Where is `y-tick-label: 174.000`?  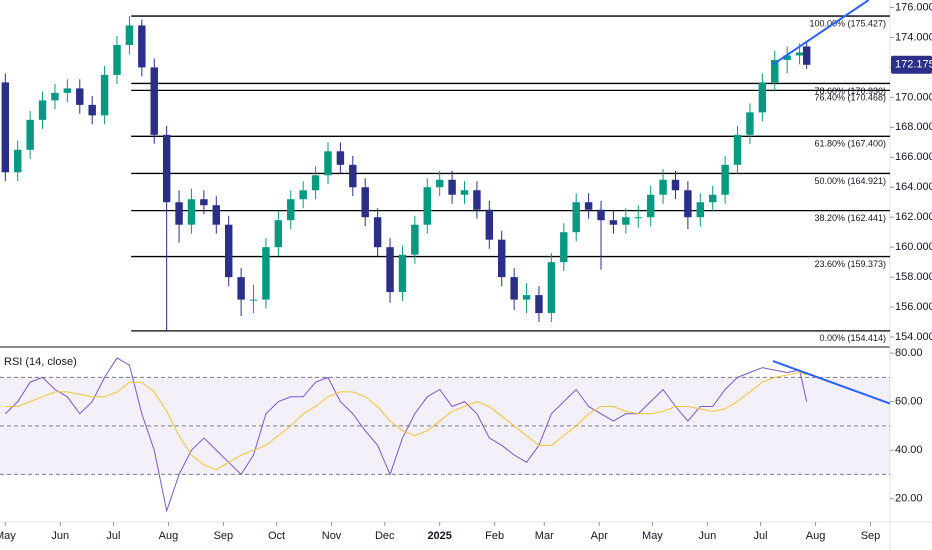
y-tick-label: 174.000 is located at coordinates (913, 37).